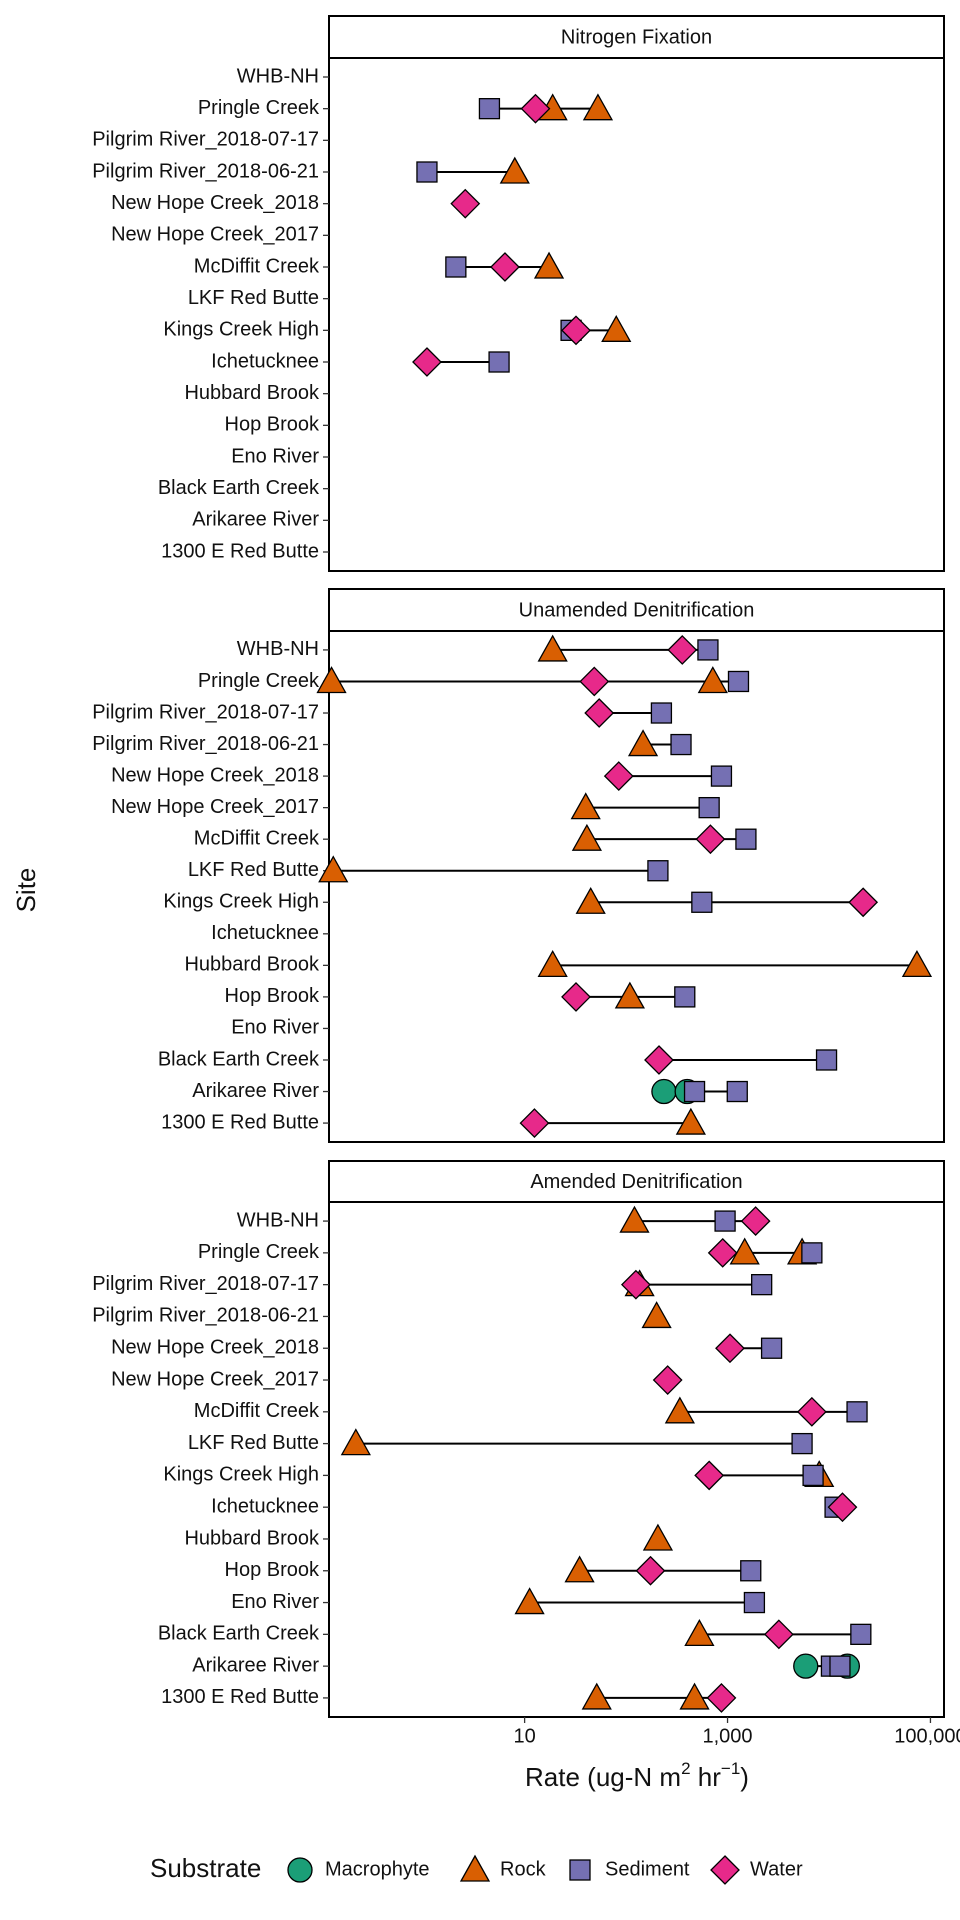 The width and height of the screenshot is (960, 1920). Describe the element at coordinates (205, 1868) in the screenshot. I see `legend-title: Substrate` at that location.